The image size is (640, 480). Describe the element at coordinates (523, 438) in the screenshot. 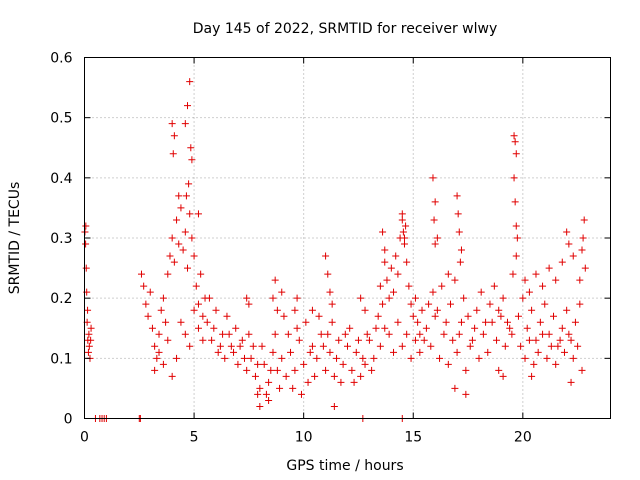

I see `x-tick-label: 20` at that location.